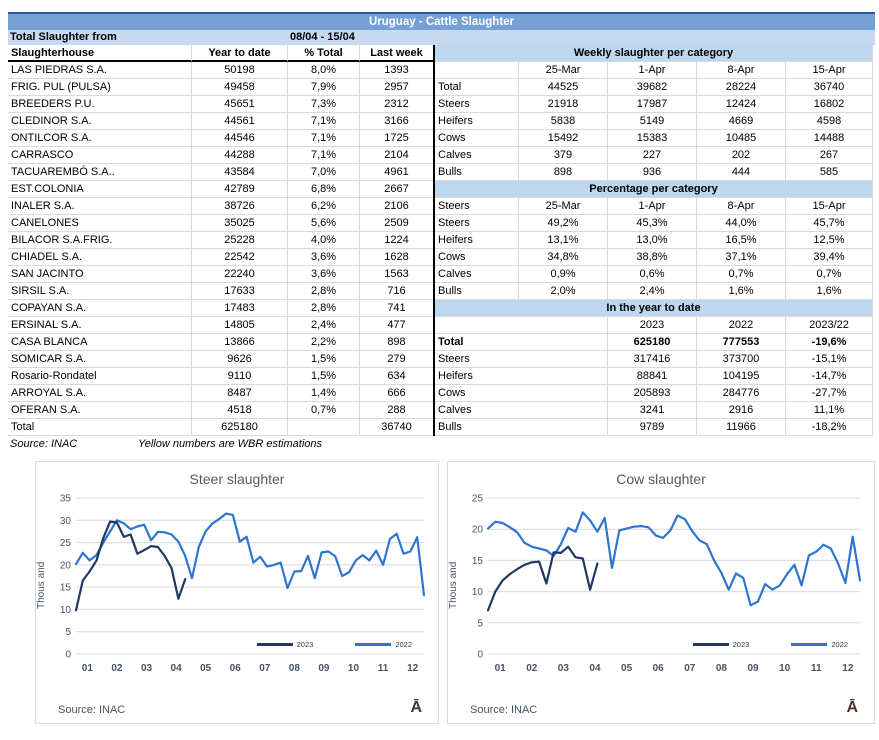  What do you see at coordinates (240, 359) in the screenshot?
I see `value-cell: 9626` at bounding box center [240, 359].